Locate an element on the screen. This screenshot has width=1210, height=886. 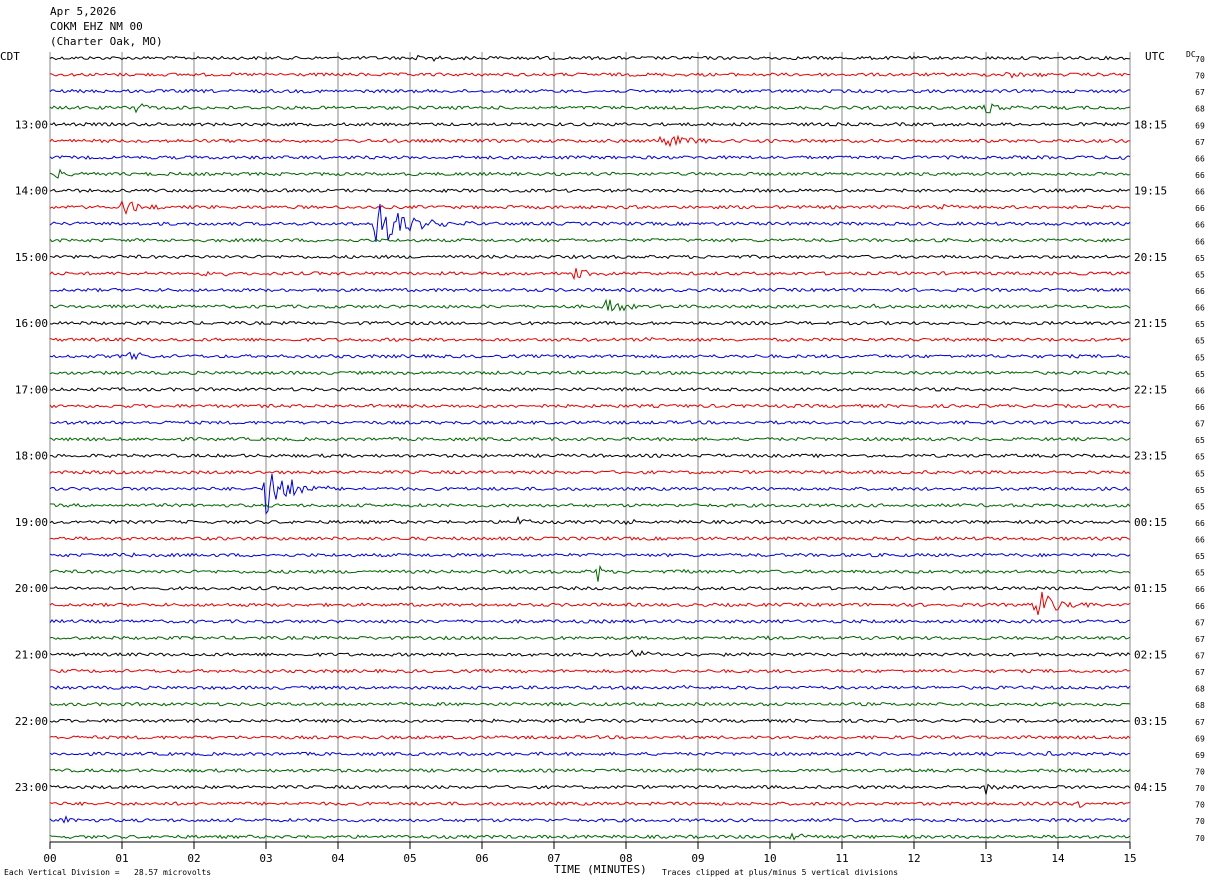
dc-offset-header: DC is located at coordinates (1191, 54).